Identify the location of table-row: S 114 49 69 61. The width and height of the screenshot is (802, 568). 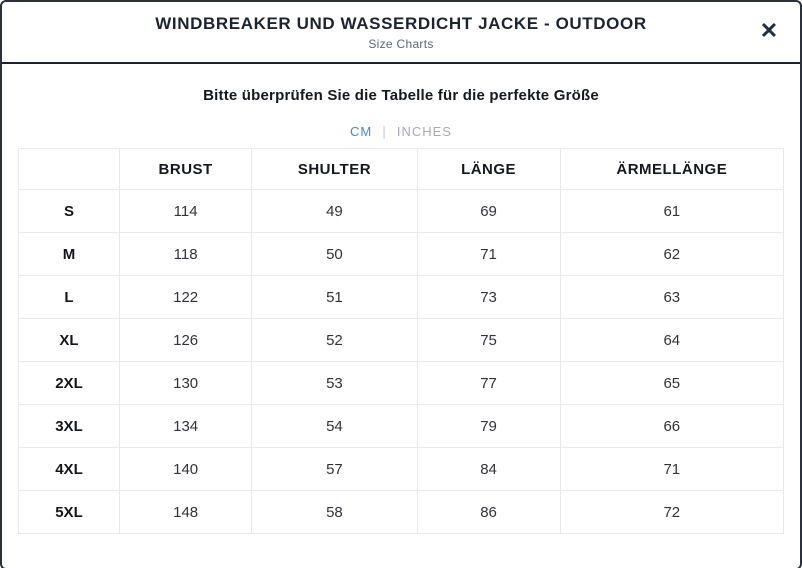
(401, 211).